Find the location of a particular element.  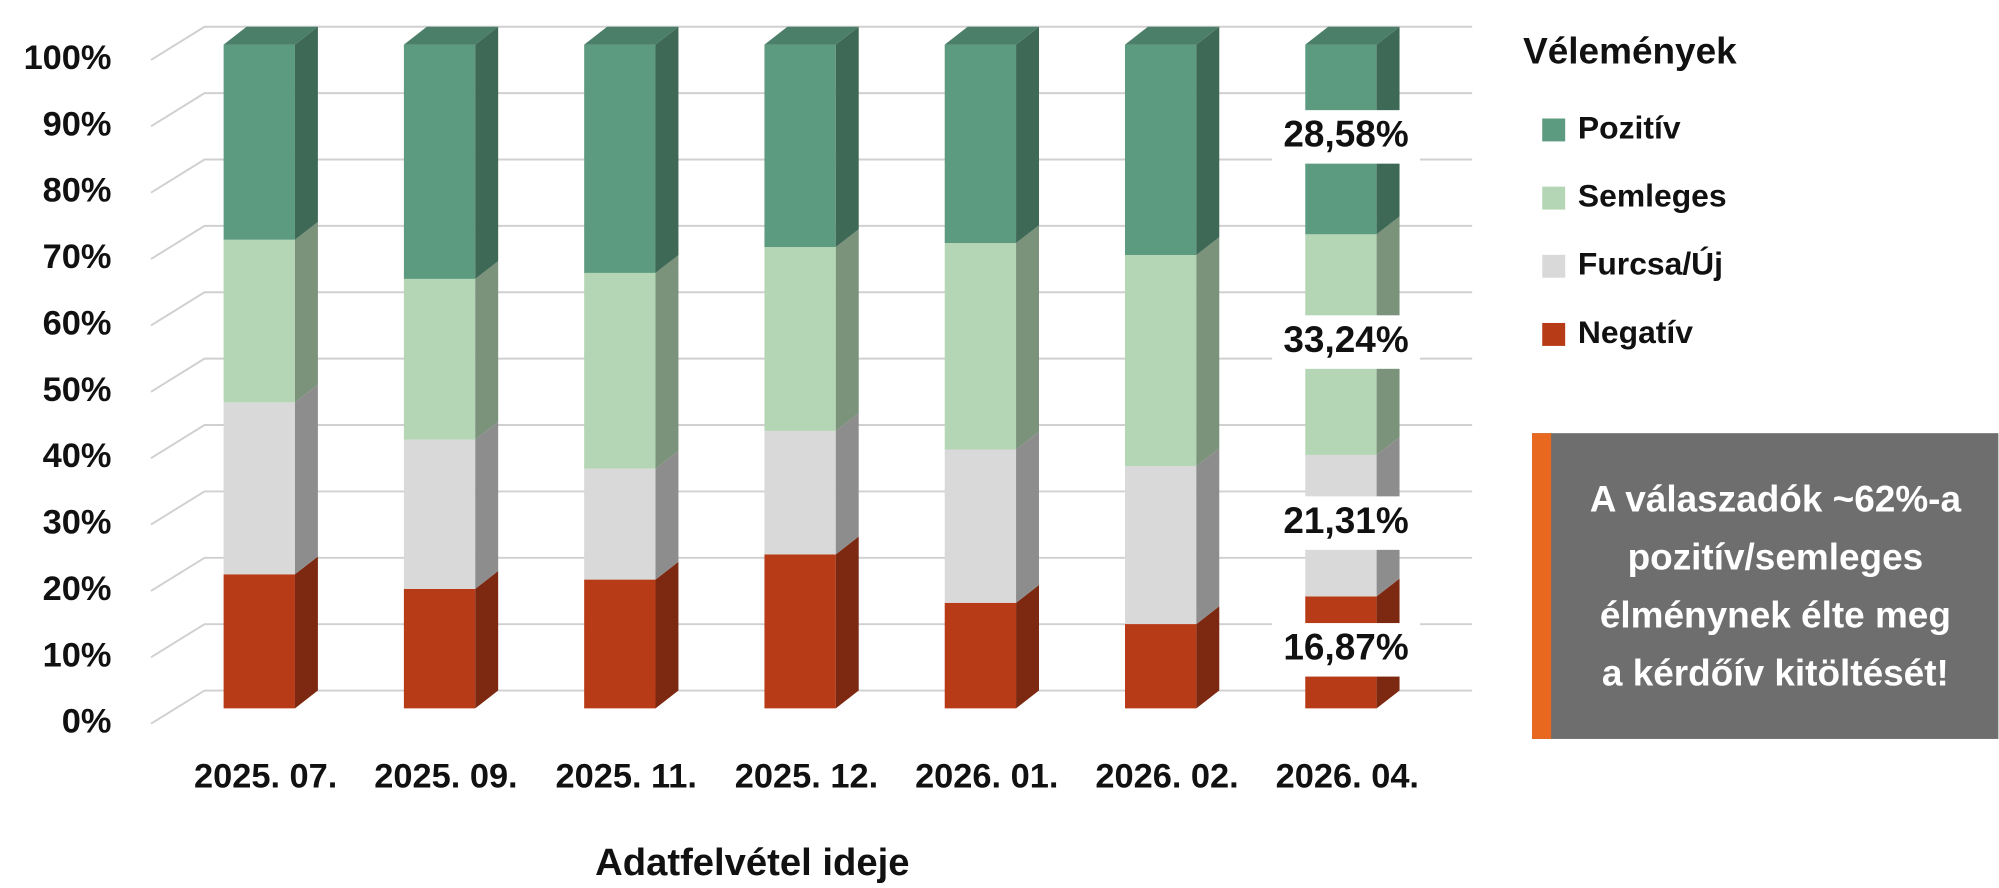

x-tick-label: 2025. 12. is located at coordinates (806, 777).